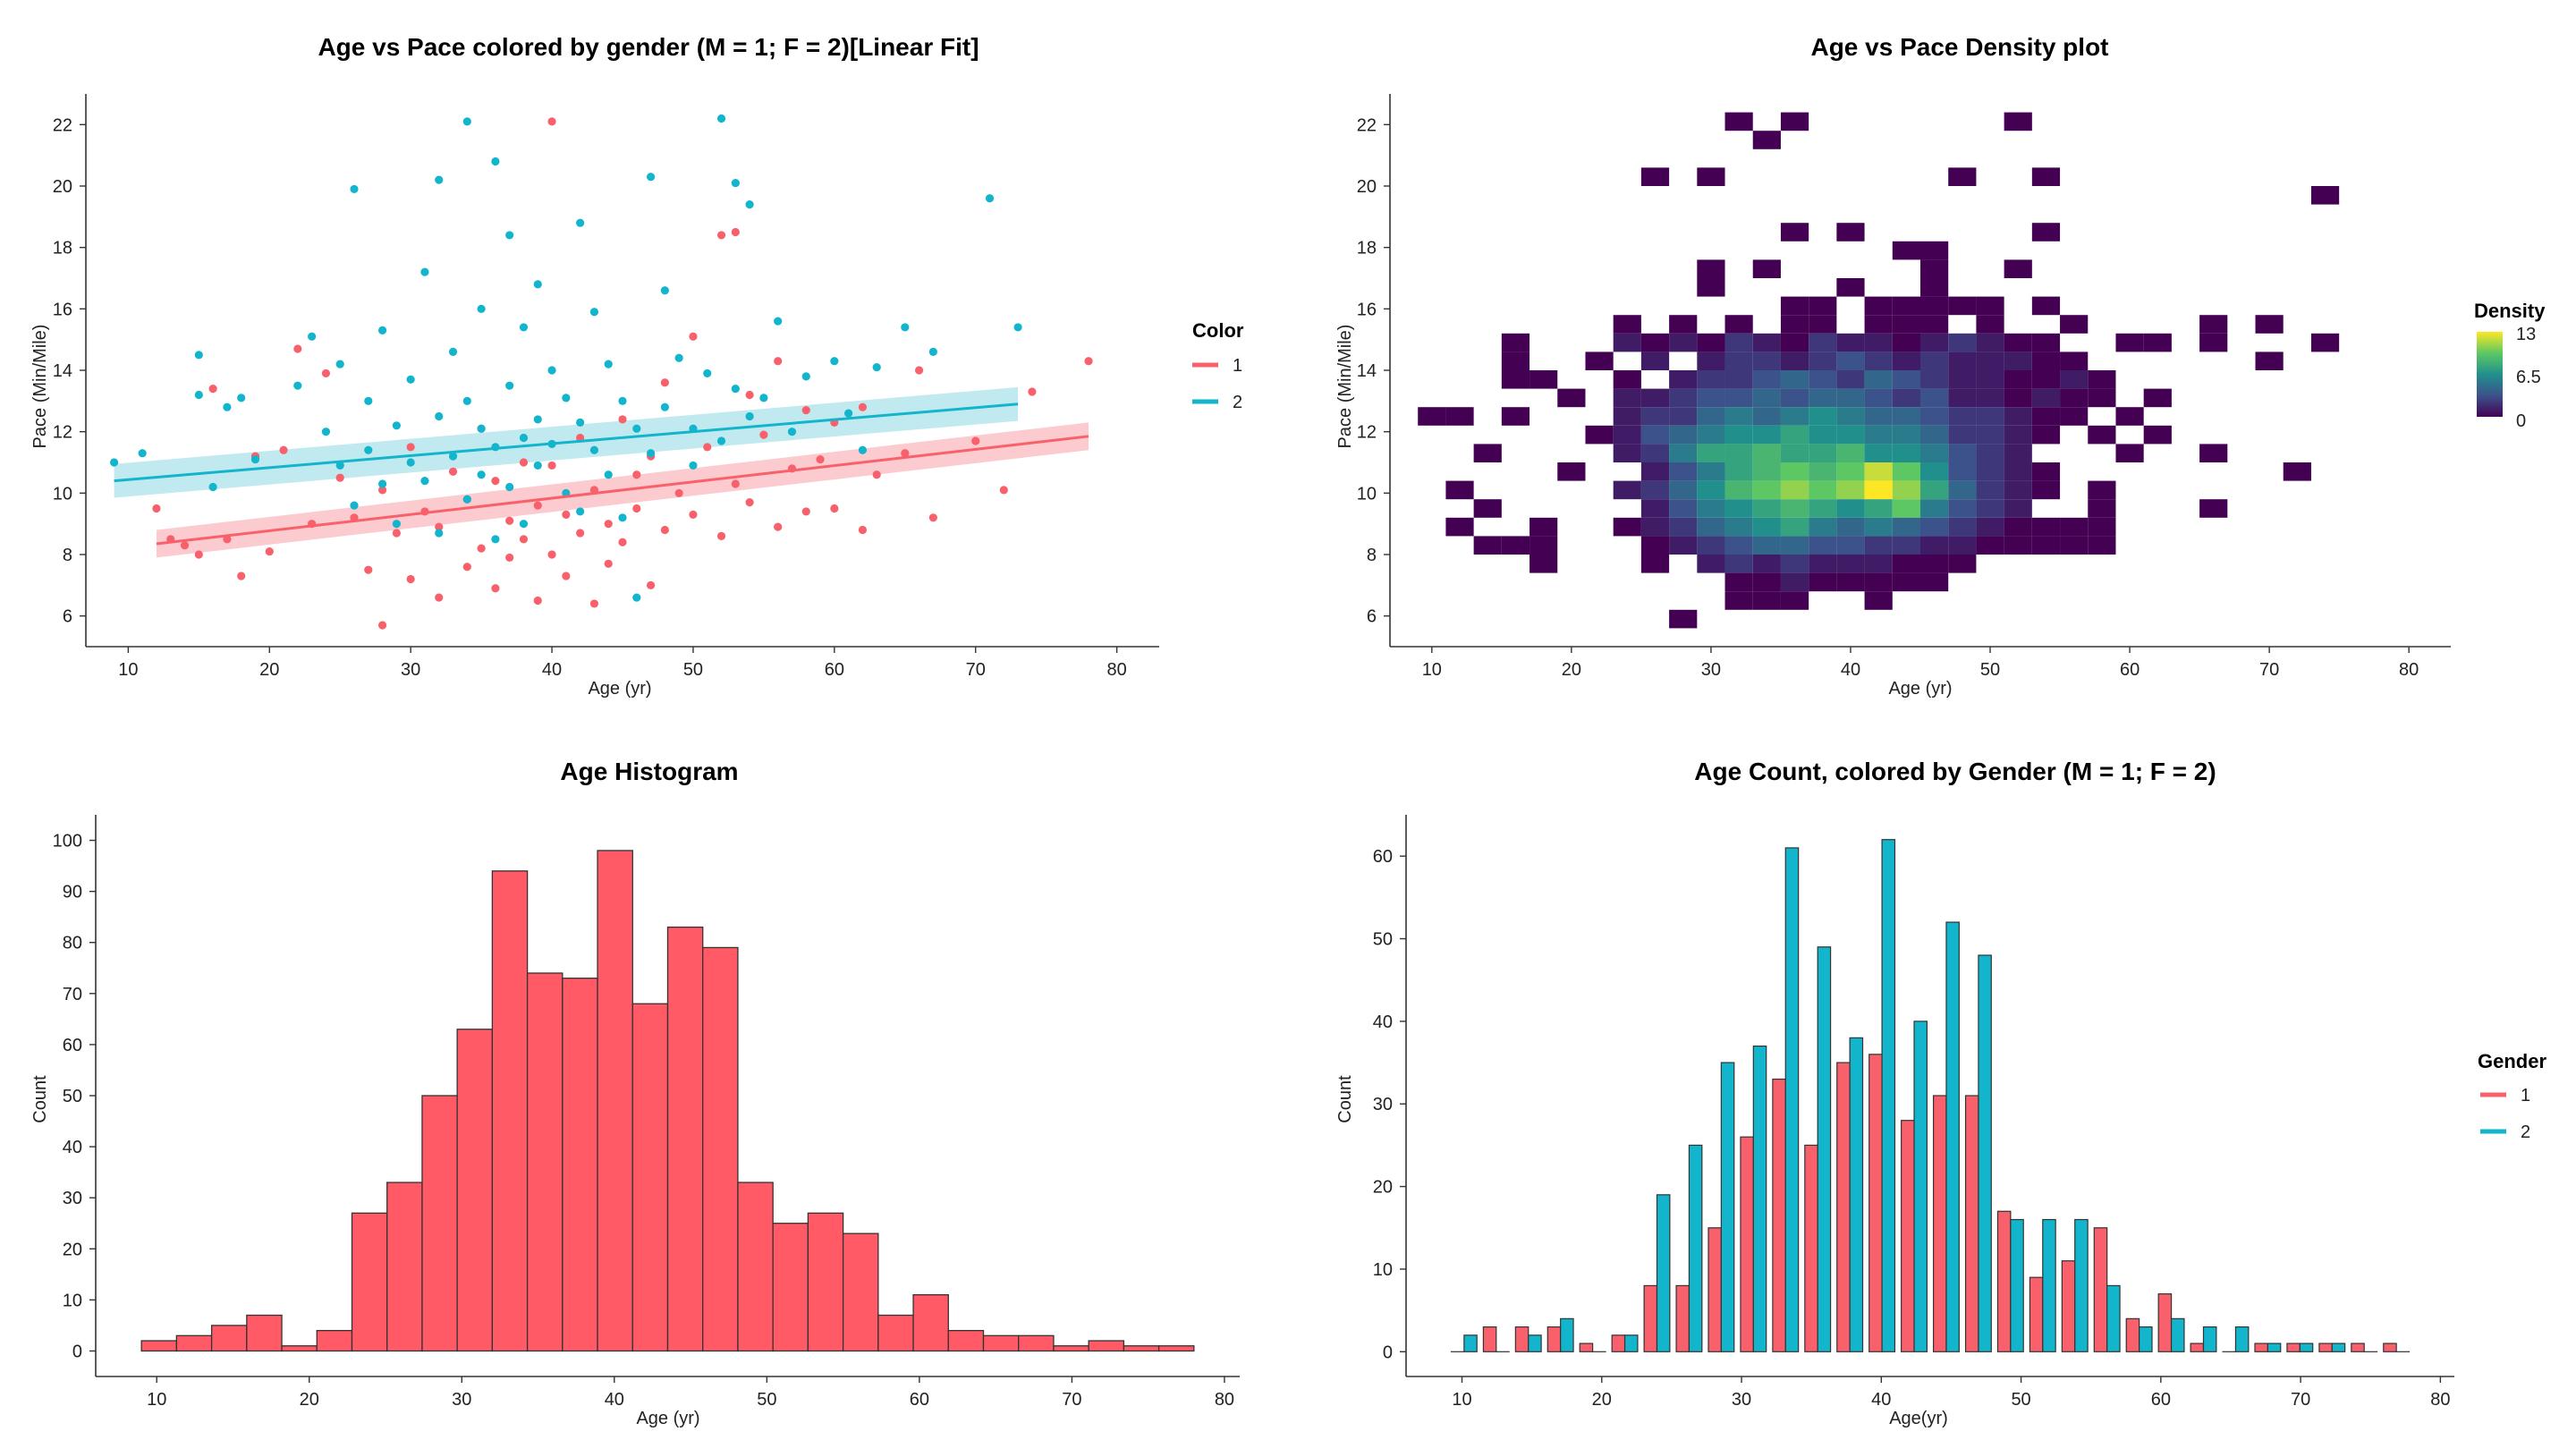 Image resolution: width=2576 pixels, height=1440 pixels. I want to click on histogram-x-tick-label: 80, so click(1224, 1400).